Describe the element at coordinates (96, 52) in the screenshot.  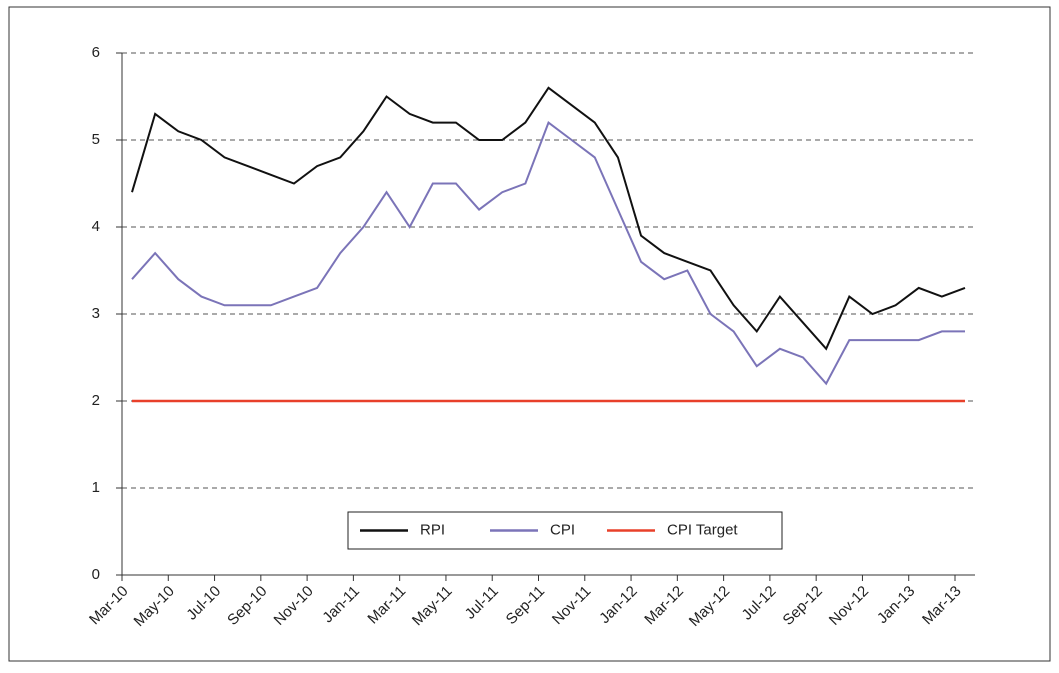
I see `y-tick-label: 6` at that location.